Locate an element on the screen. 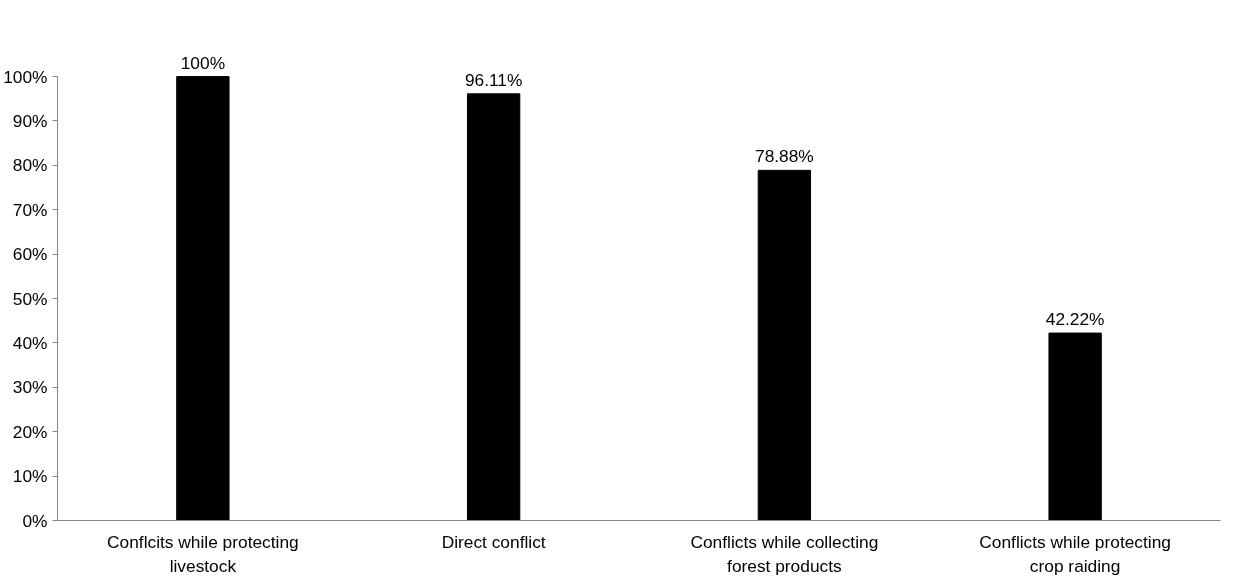 The height and width of the screenshot is (582, 1254). y-tick-label: 80% is located at coordinates (30, 165).